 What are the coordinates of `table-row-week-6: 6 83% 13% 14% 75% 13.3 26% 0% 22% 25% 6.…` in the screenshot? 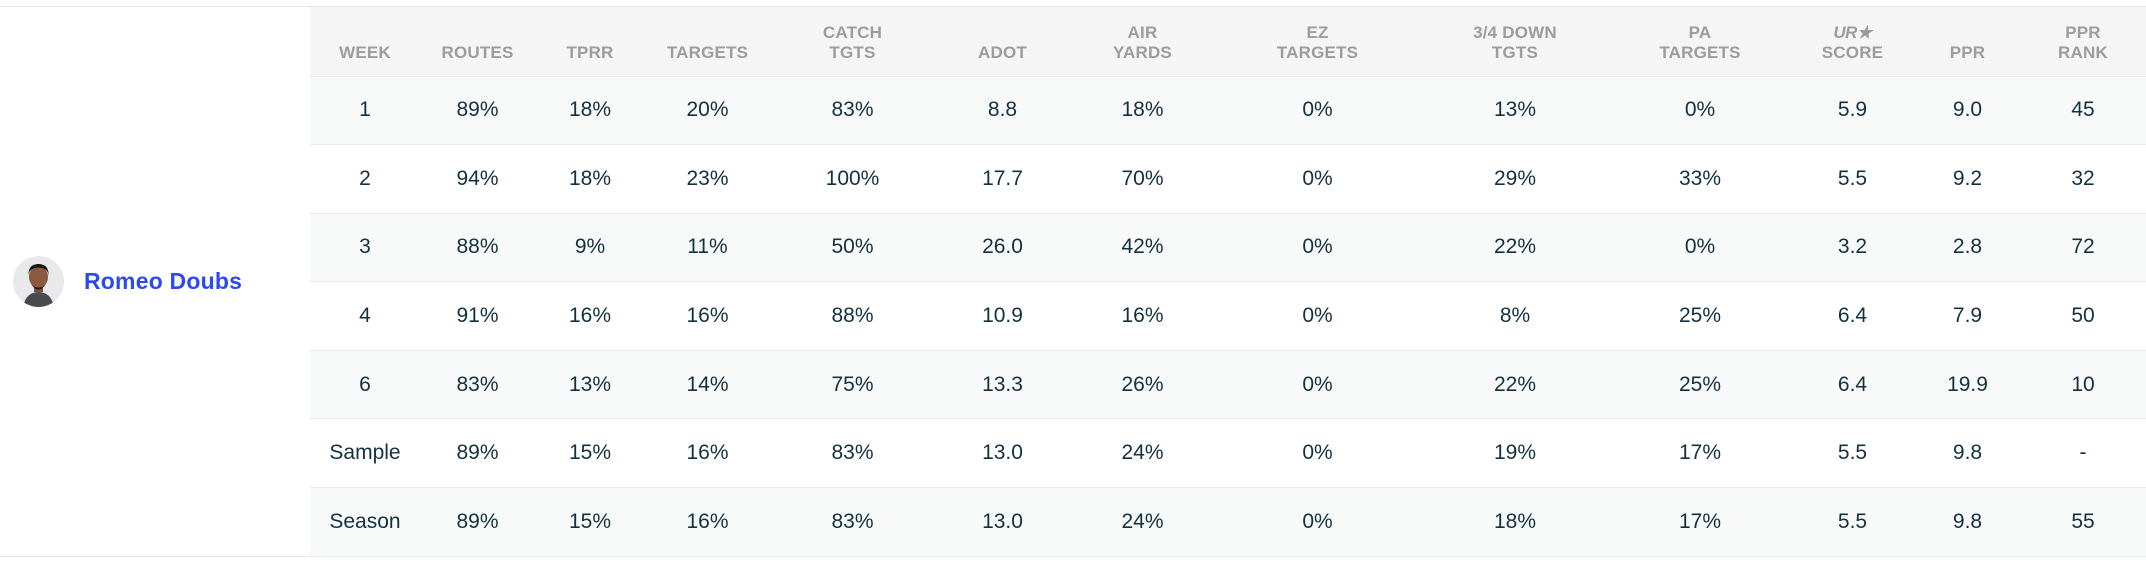 It's located at (1228, 384).